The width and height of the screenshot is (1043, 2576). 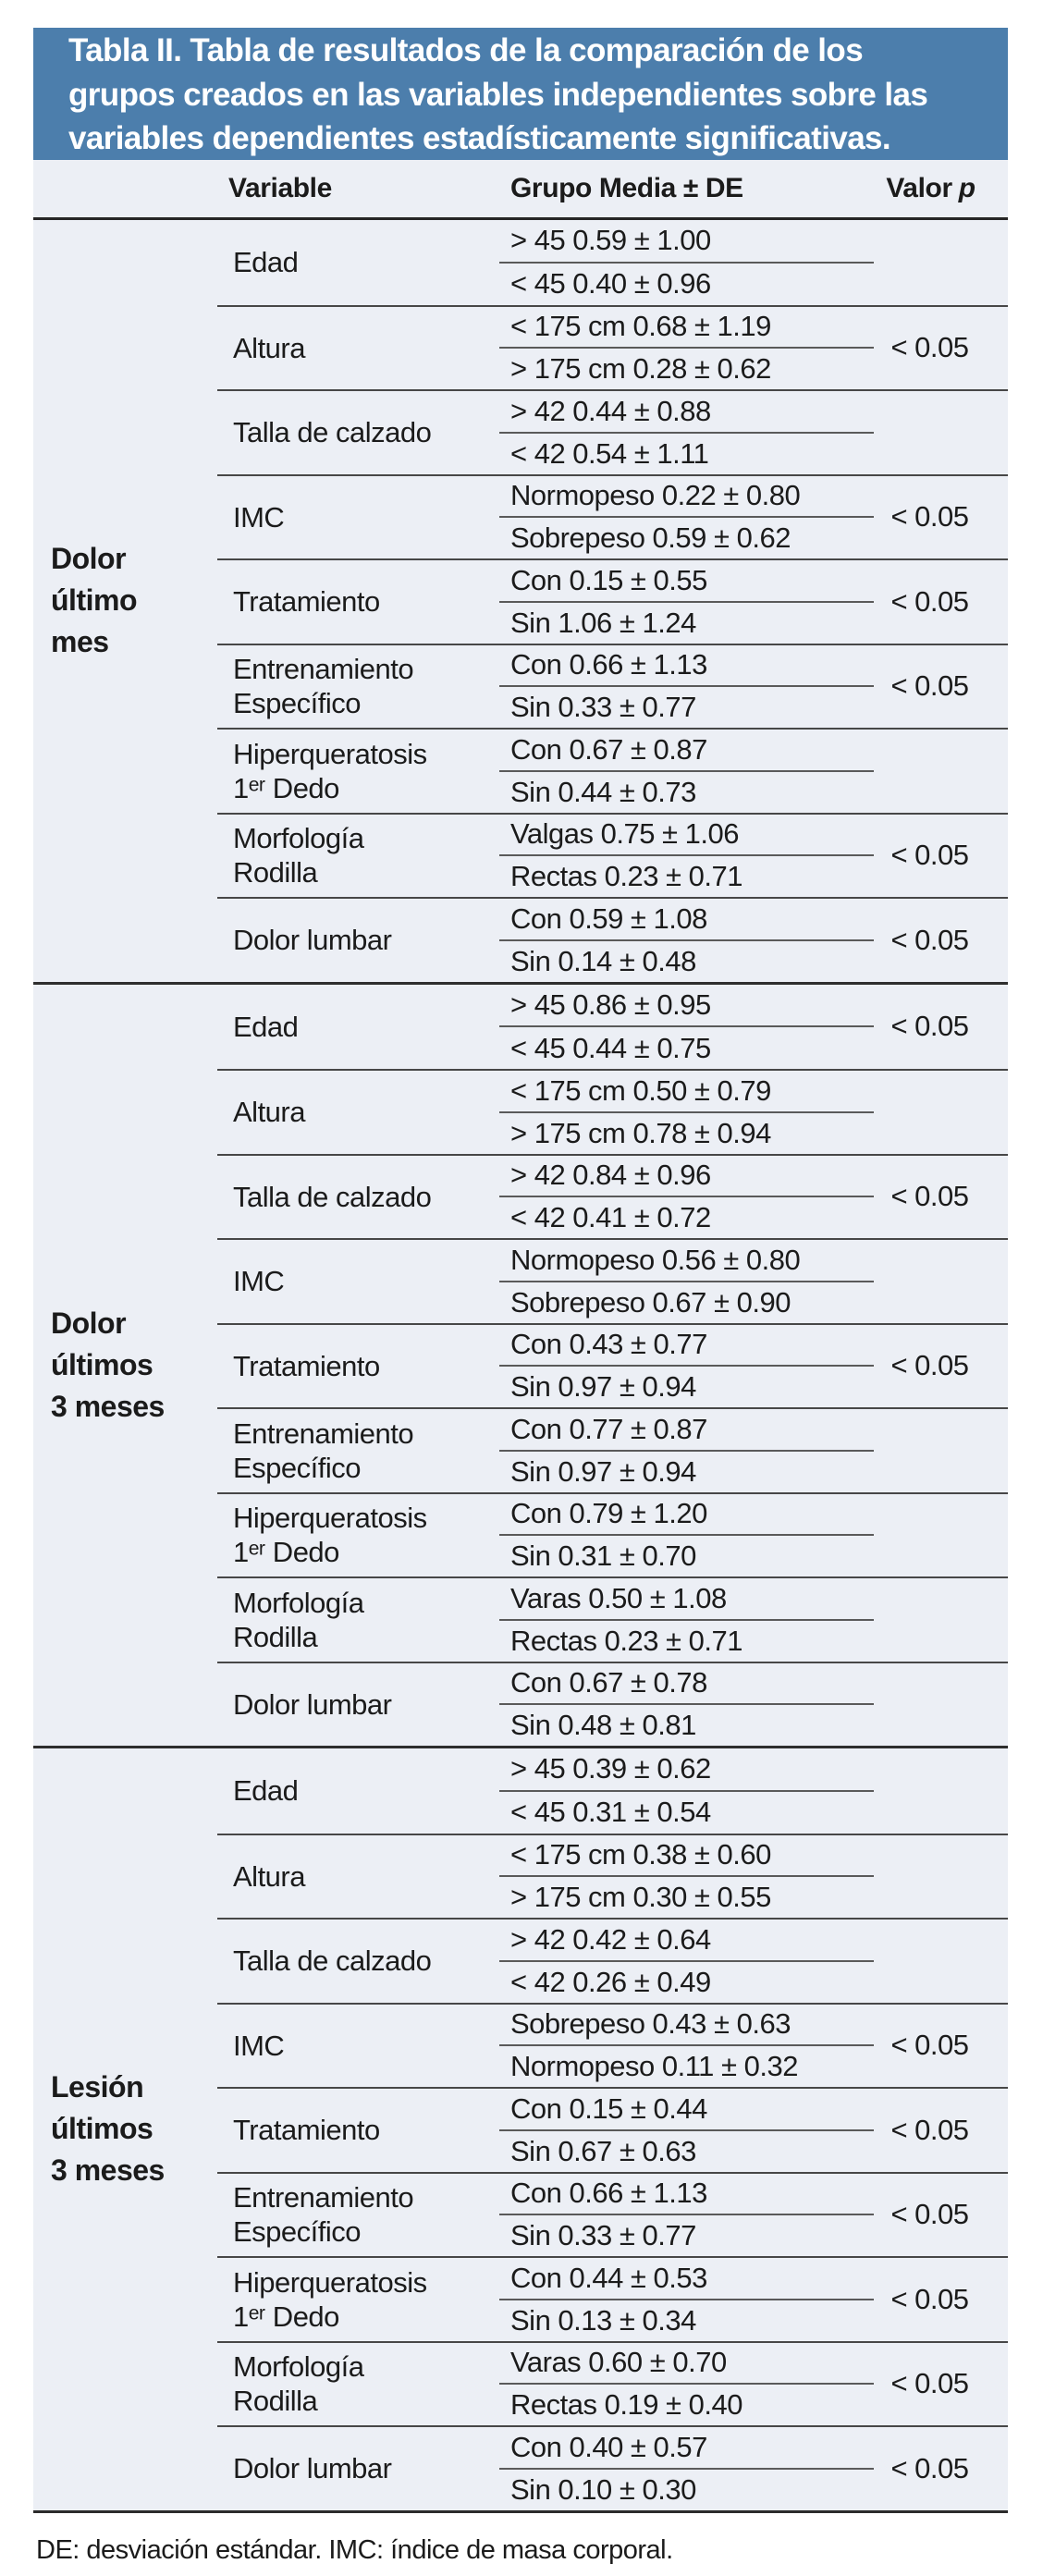 I want to click on grupo-value-top: Sobrepeso 0.43 ± 0.63, so click(x=650, y=2024).